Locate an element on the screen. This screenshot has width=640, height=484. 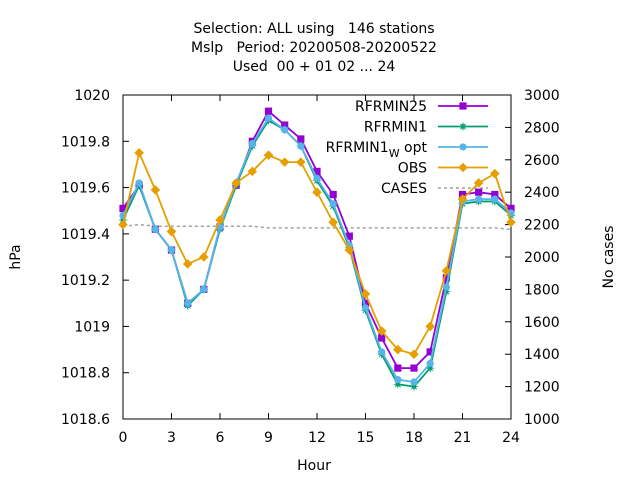
y-tick-label: 1019.8 is located at coordinates (85, 142).